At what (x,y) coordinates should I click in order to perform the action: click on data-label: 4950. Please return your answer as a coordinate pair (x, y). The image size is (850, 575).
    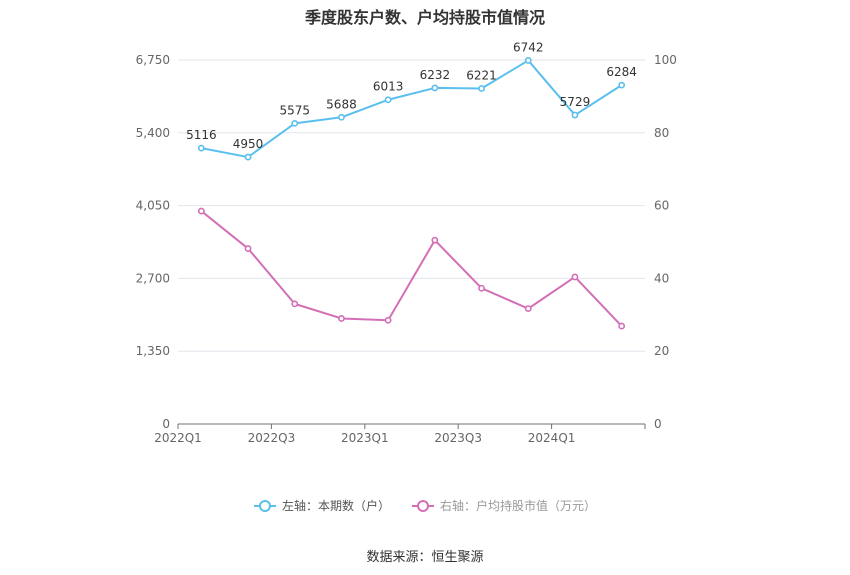
    Looking at the image, I should click on (248, 144).